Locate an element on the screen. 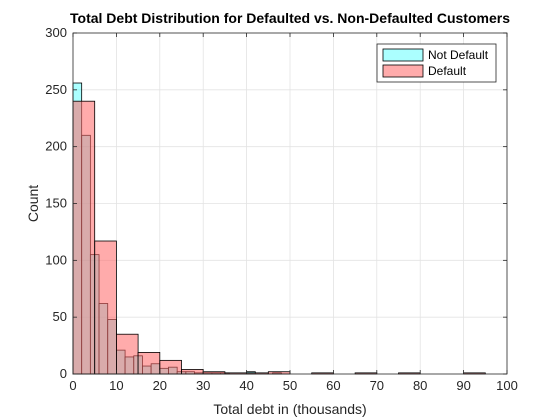  x-tick-label: 30 is located at coordinates (203, 385).